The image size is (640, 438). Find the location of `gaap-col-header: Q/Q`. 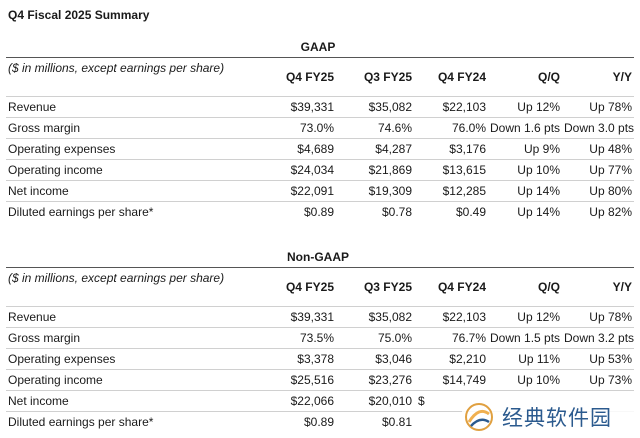

gaap-col-header: Q/Q is located at coordinates (548, 77).